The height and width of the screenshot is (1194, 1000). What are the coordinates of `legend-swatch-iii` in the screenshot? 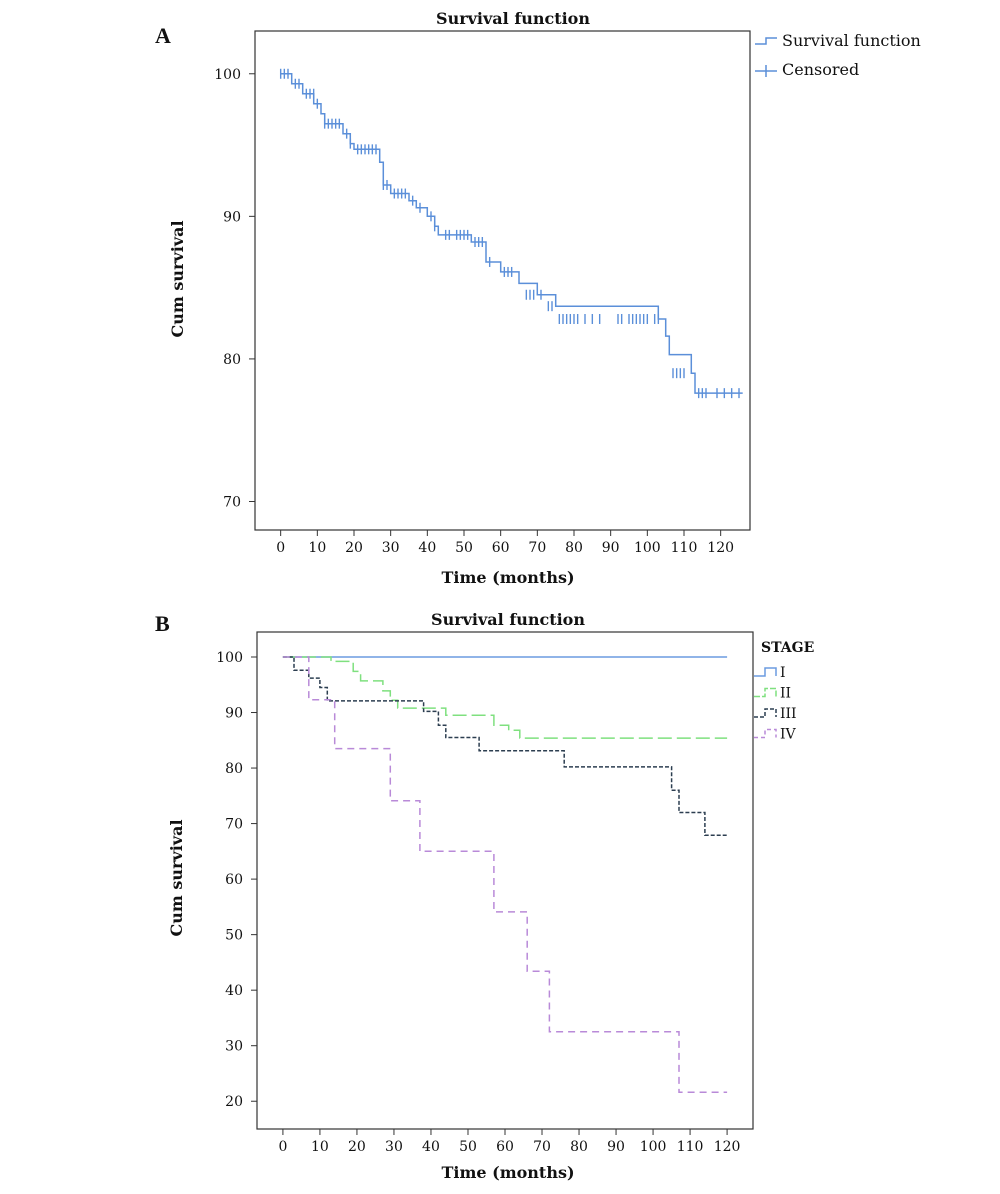 It's located at (765, 713).